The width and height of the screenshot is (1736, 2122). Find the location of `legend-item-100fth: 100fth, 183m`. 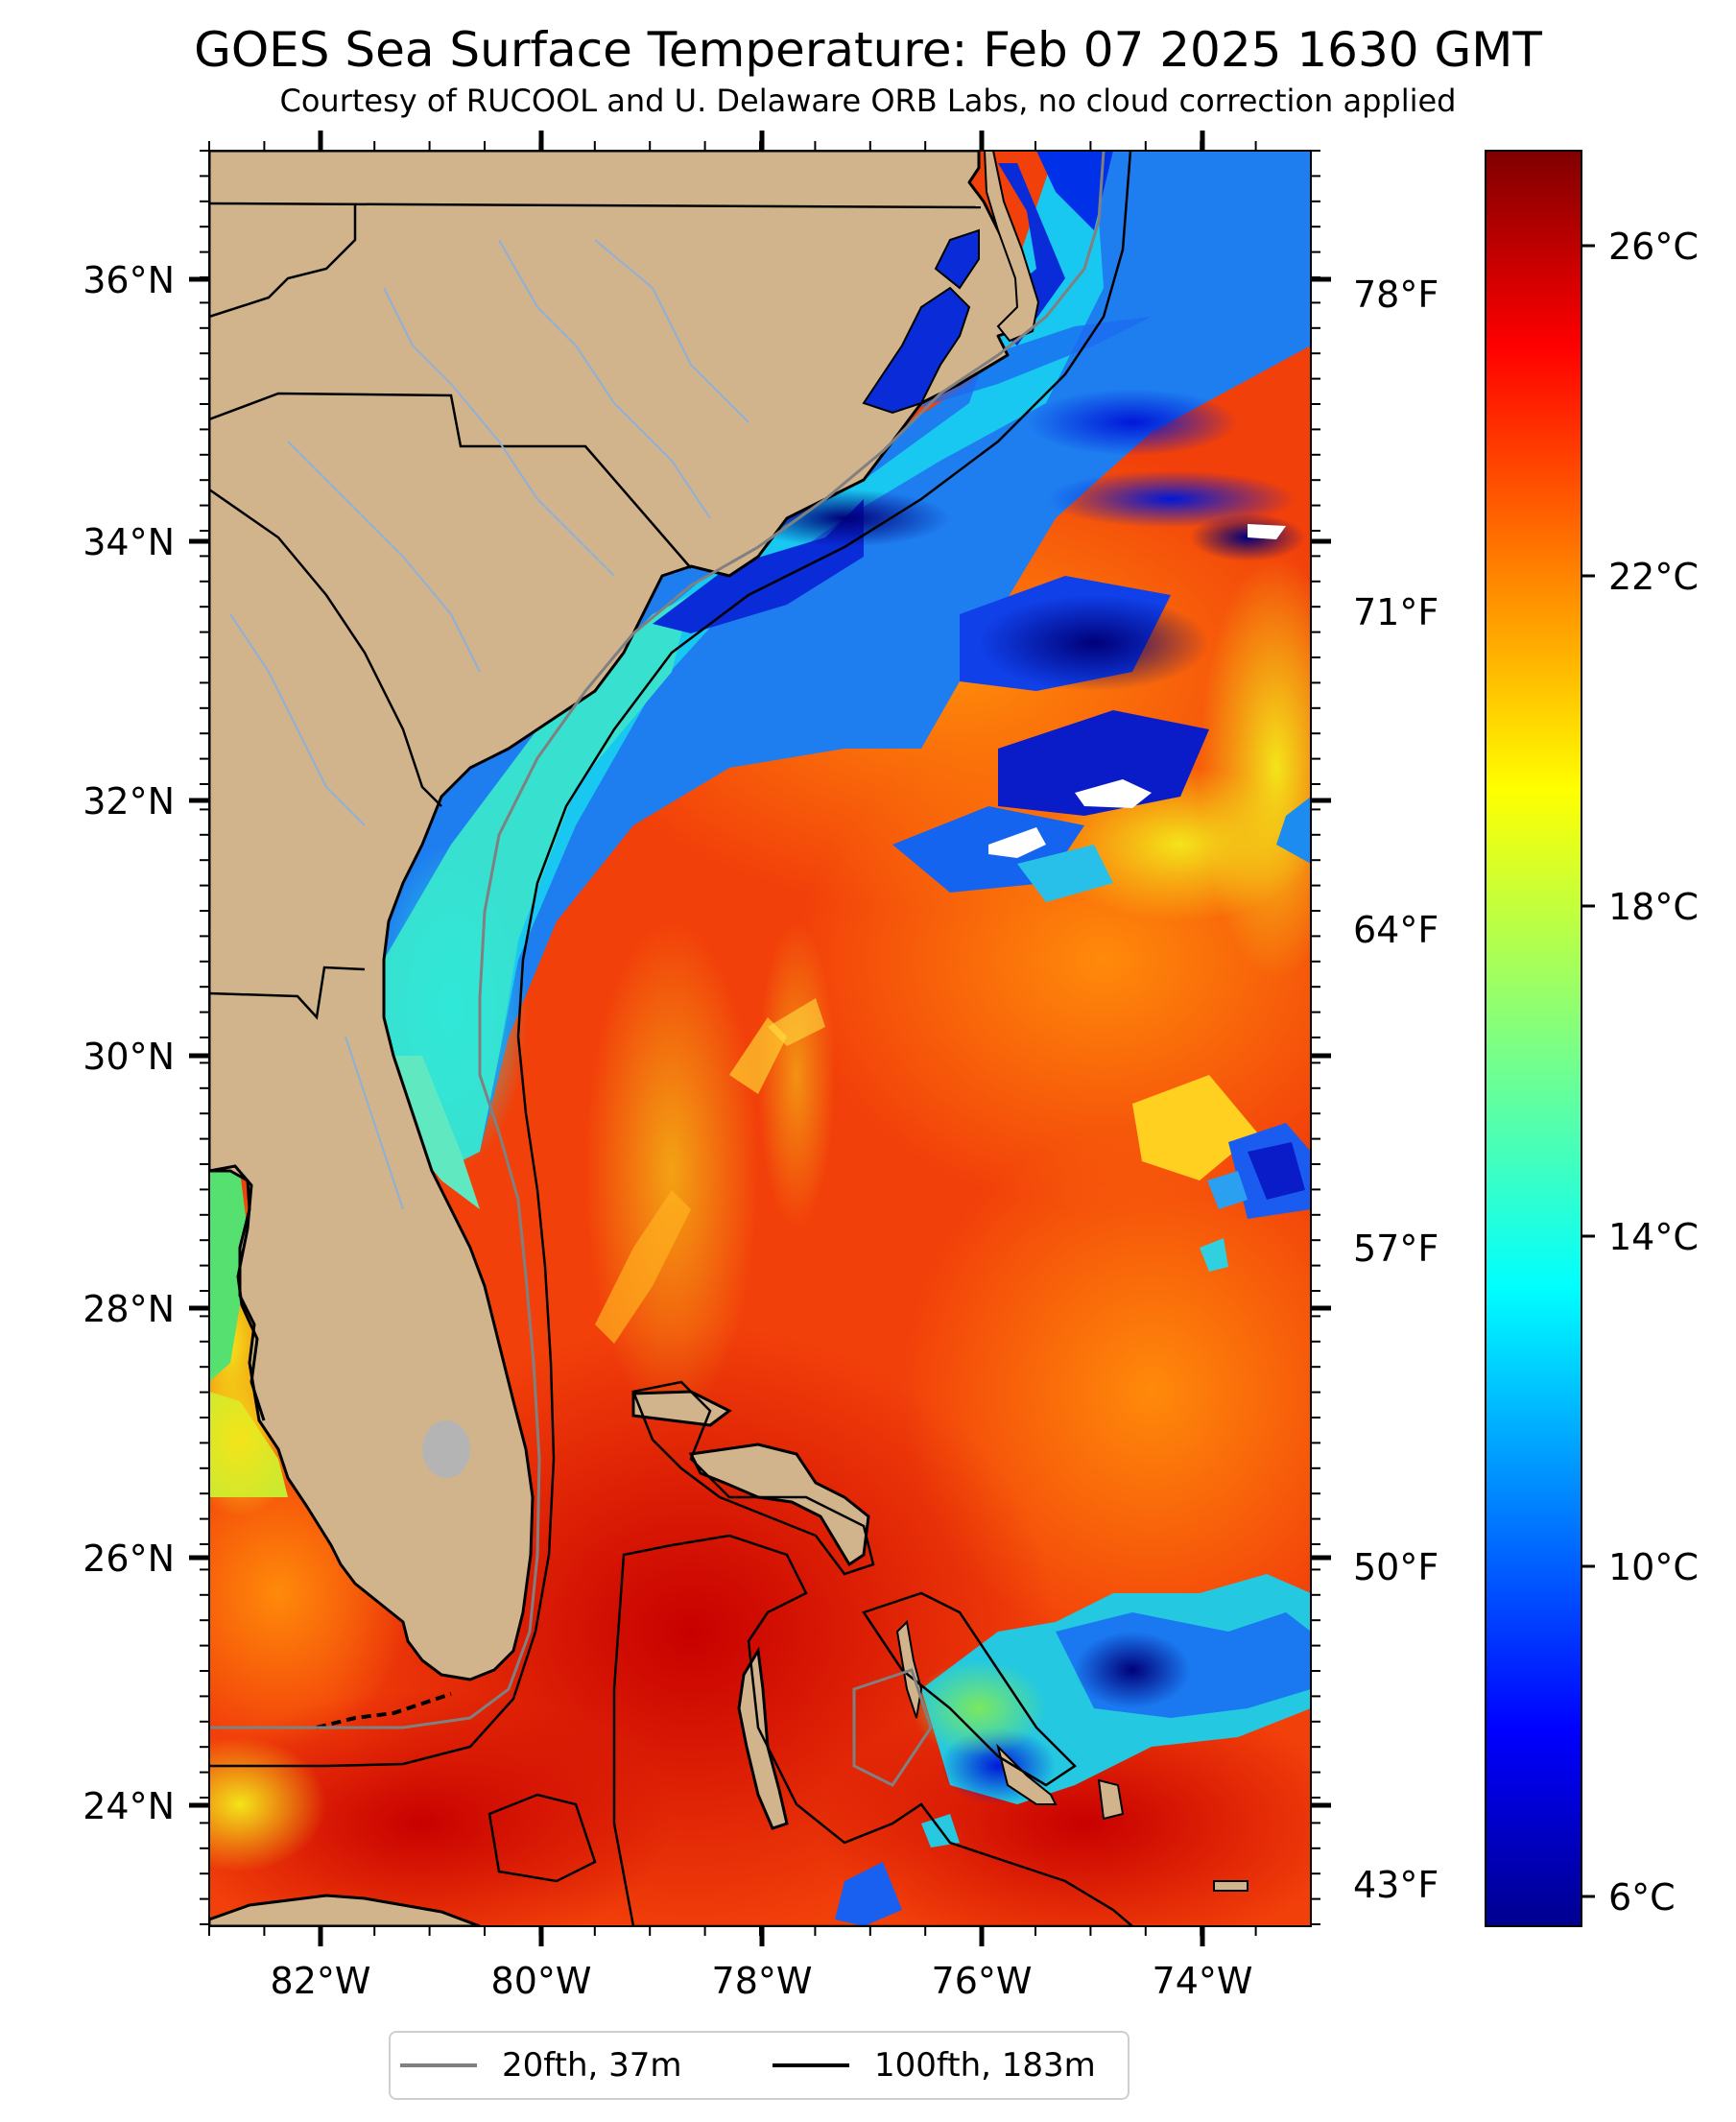

legend-item-100fth: 100fth, 183m is located at coordinates (934, 2065).